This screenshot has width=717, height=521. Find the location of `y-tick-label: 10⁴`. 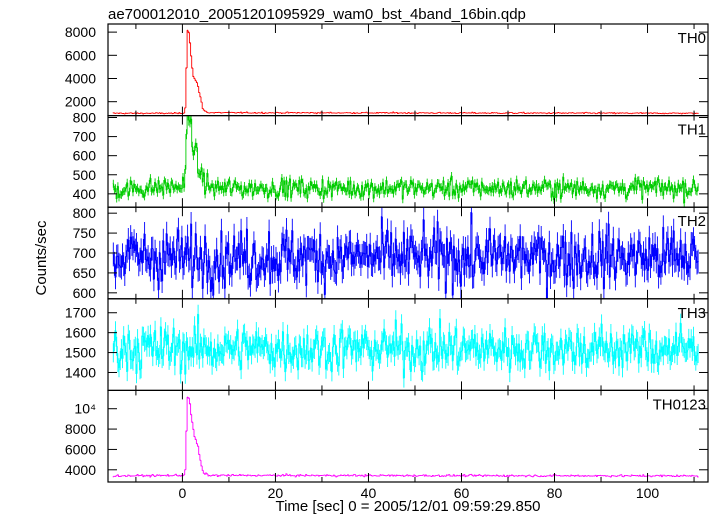

y-tick-label: 10⁴ is located at coordinates (85, 409).